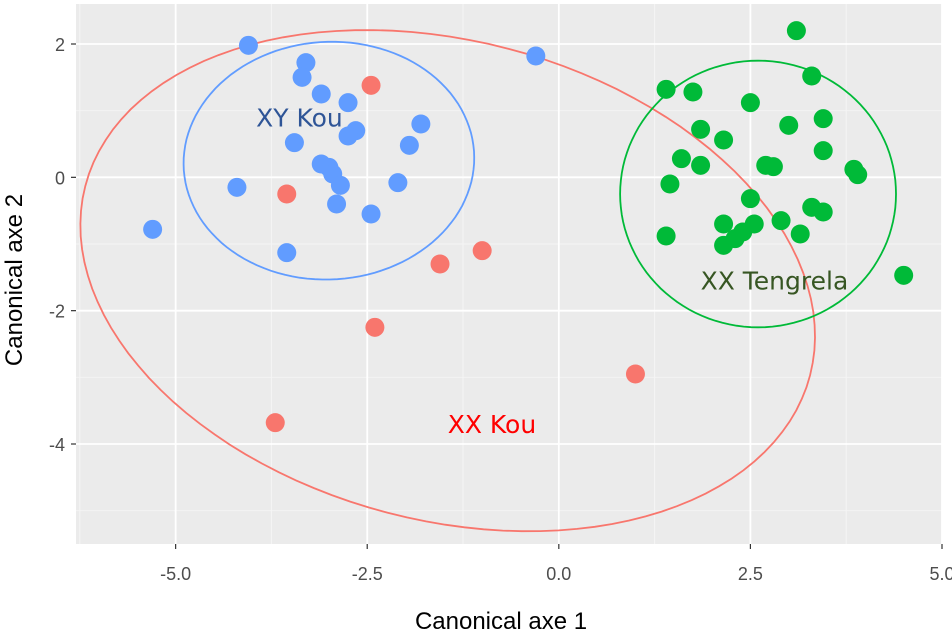  What do you see at coordinates (175, 574) in the screenshot?
I see `x-tick-label: -5.0` at bounding box center [175, 574].